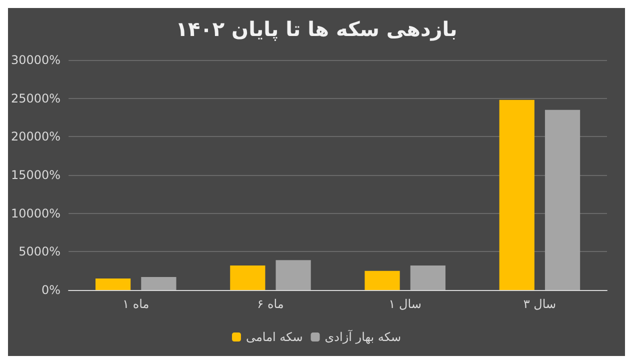  Describe the element at coordinates (270, 304) in the screenshot. I see `x-tick-label: ۶ ماه` at that location.